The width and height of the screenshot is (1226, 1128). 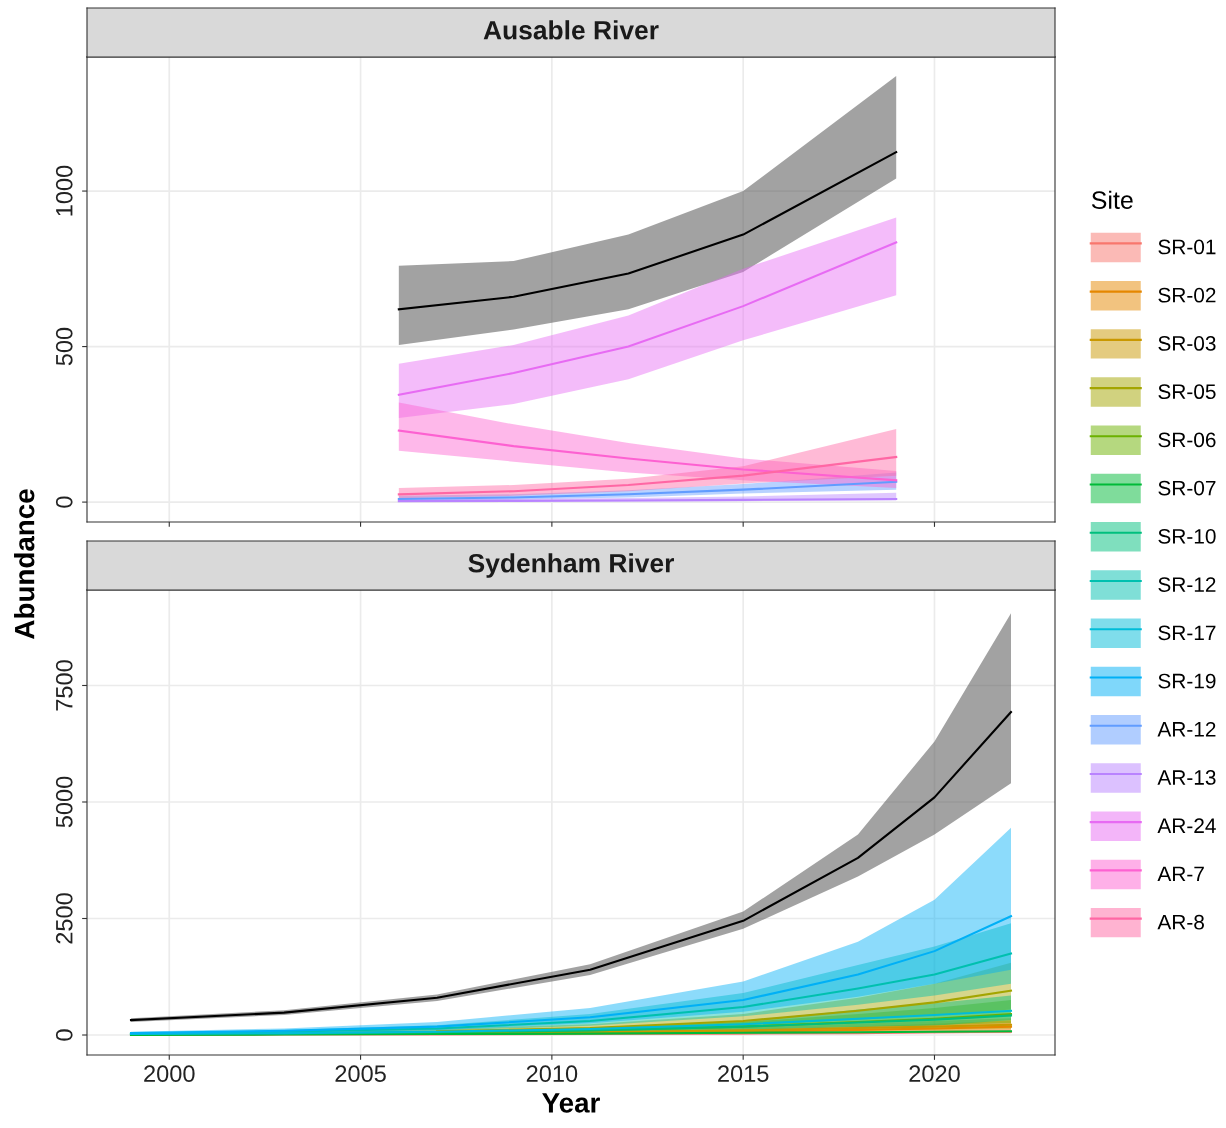 I want to click on legend-label: AR-13, so click(x=1186, y=777).